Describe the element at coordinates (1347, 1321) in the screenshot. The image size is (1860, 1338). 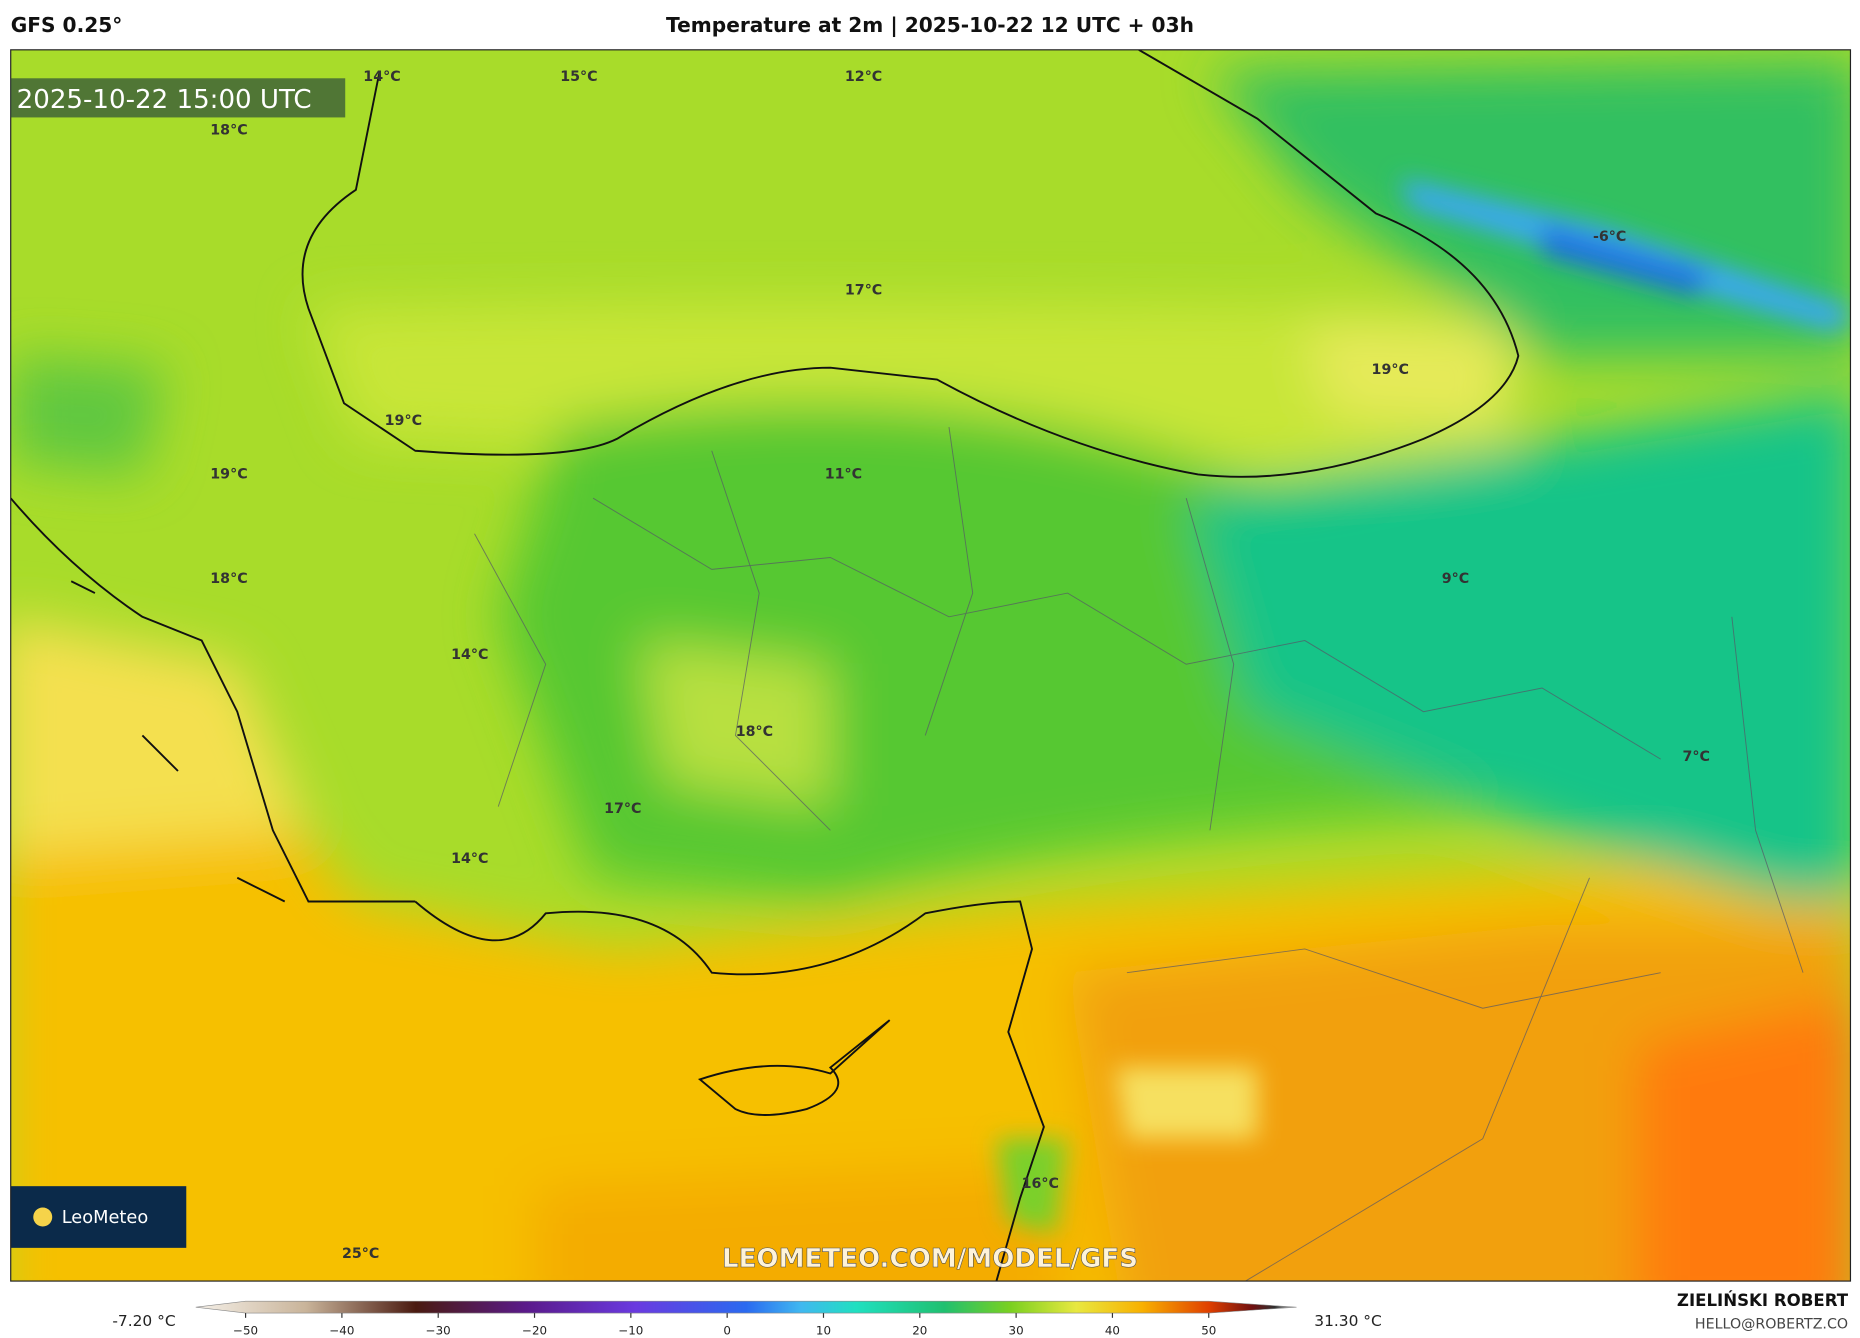
I see `colorbar-max: 31.30 °C` at that location.